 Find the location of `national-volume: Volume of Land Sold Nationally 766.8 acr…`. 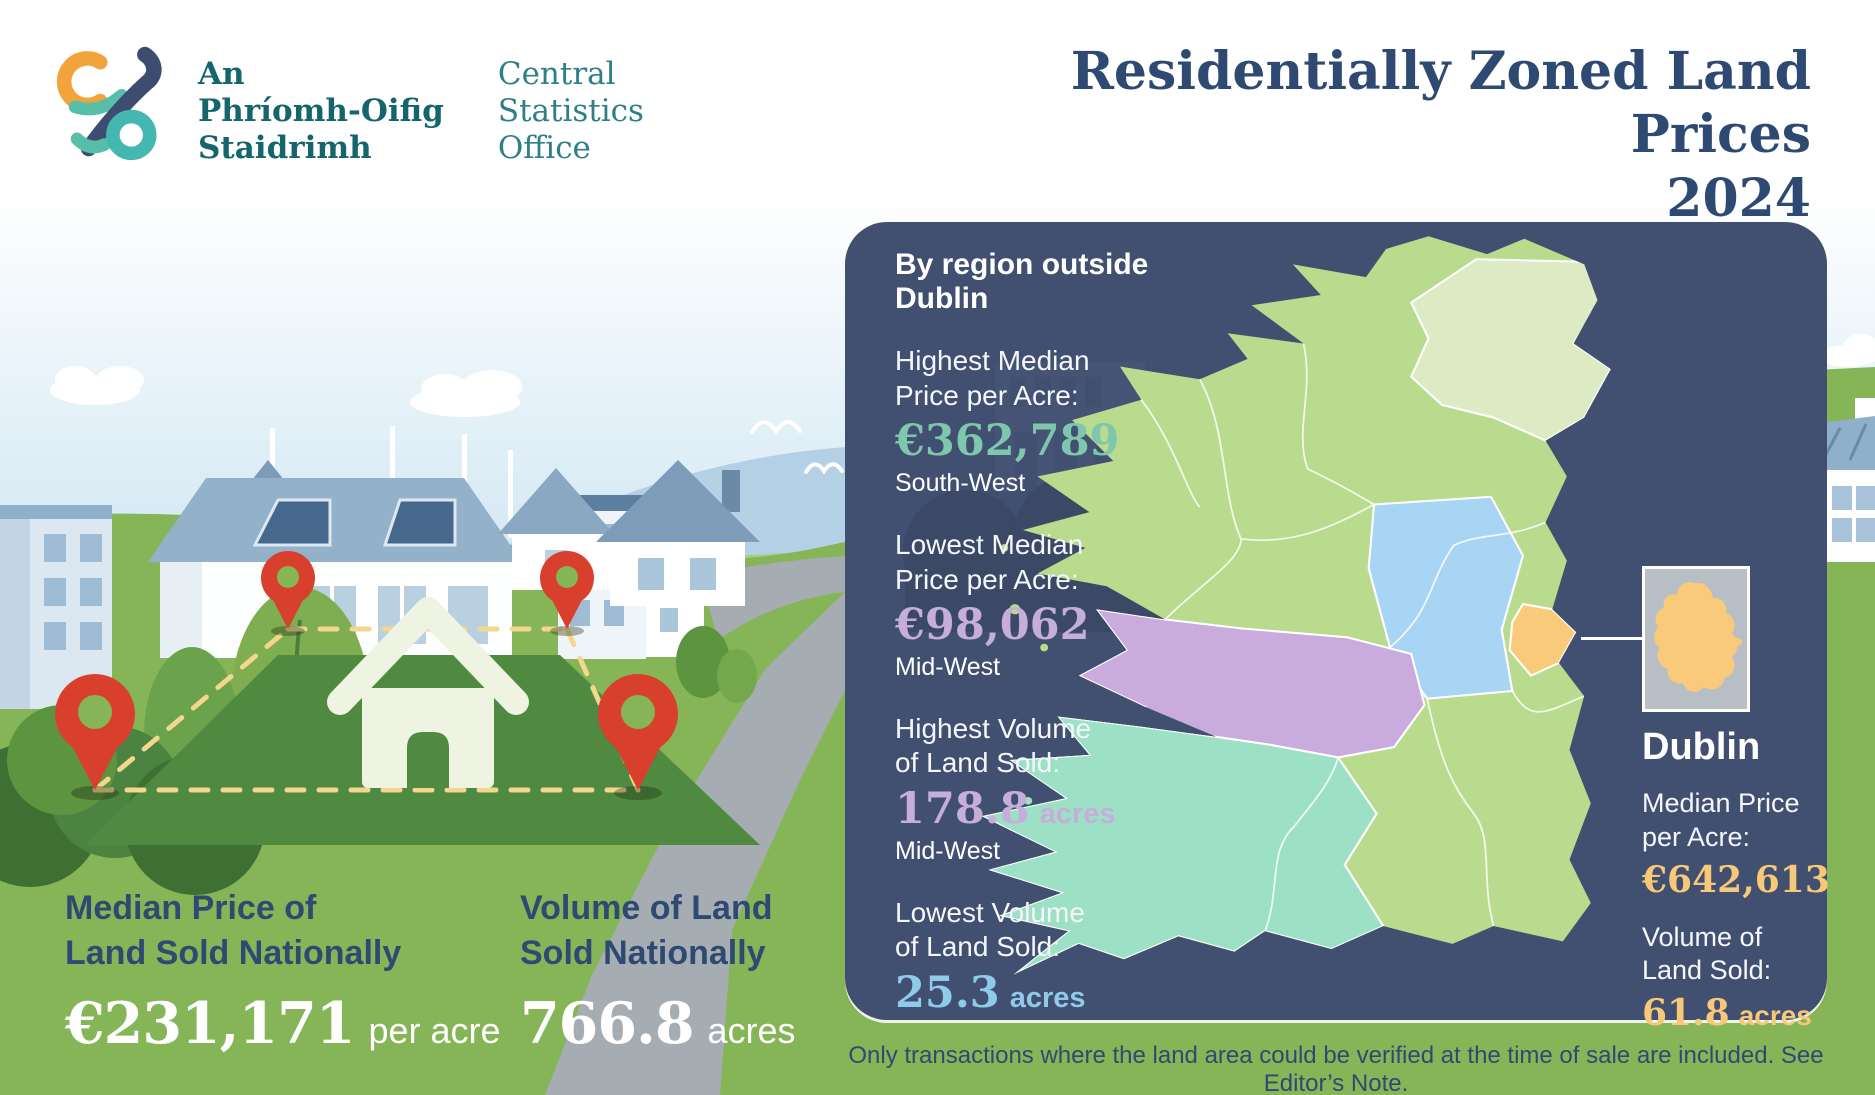

national-volume: Volume of Land Sold Nationally 766.8 acr… is located at coordinates (658, 971).